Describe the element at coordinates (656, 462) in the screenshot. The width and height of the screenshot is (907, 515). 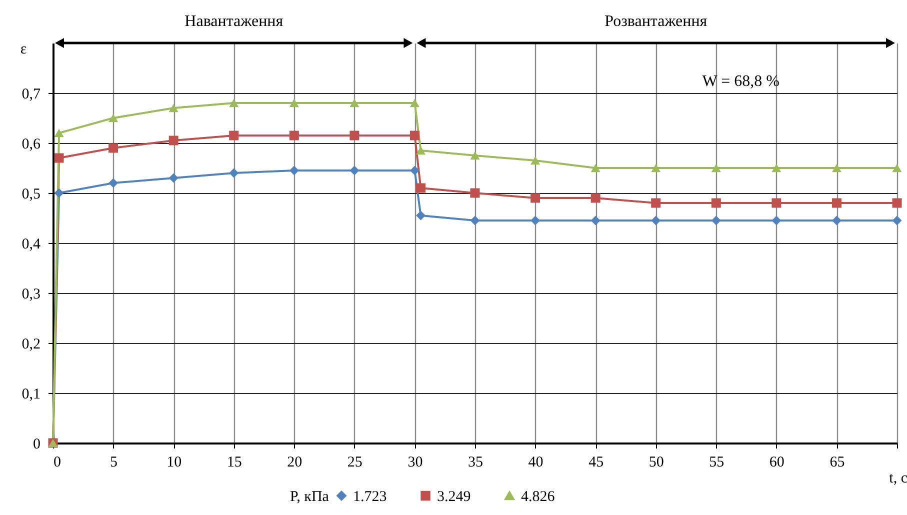
I see `x-tick-label: 50` at that location.